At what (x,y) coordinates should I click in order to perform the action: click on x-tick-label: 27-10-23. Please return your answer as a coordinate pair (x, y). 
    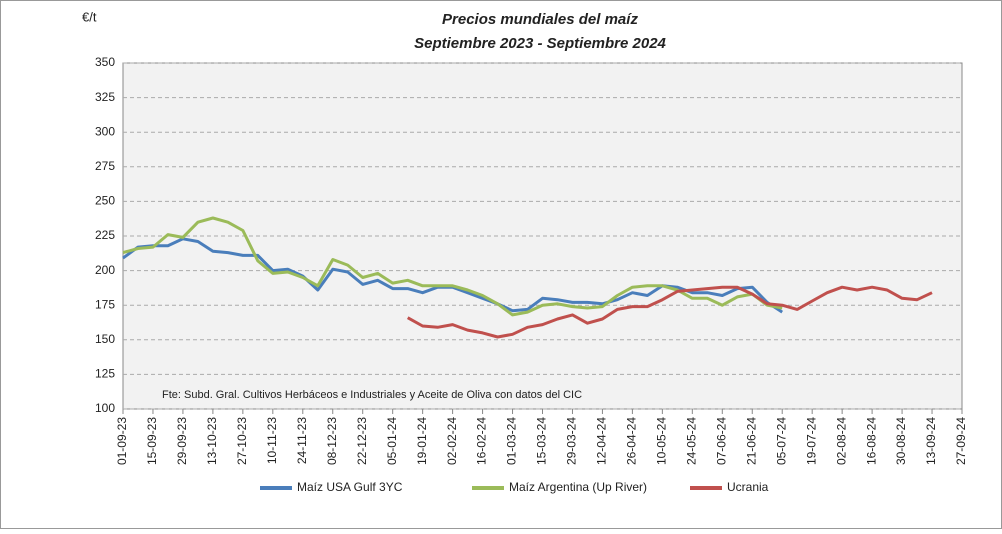
    Looking at the image, I should click on (242, 441).